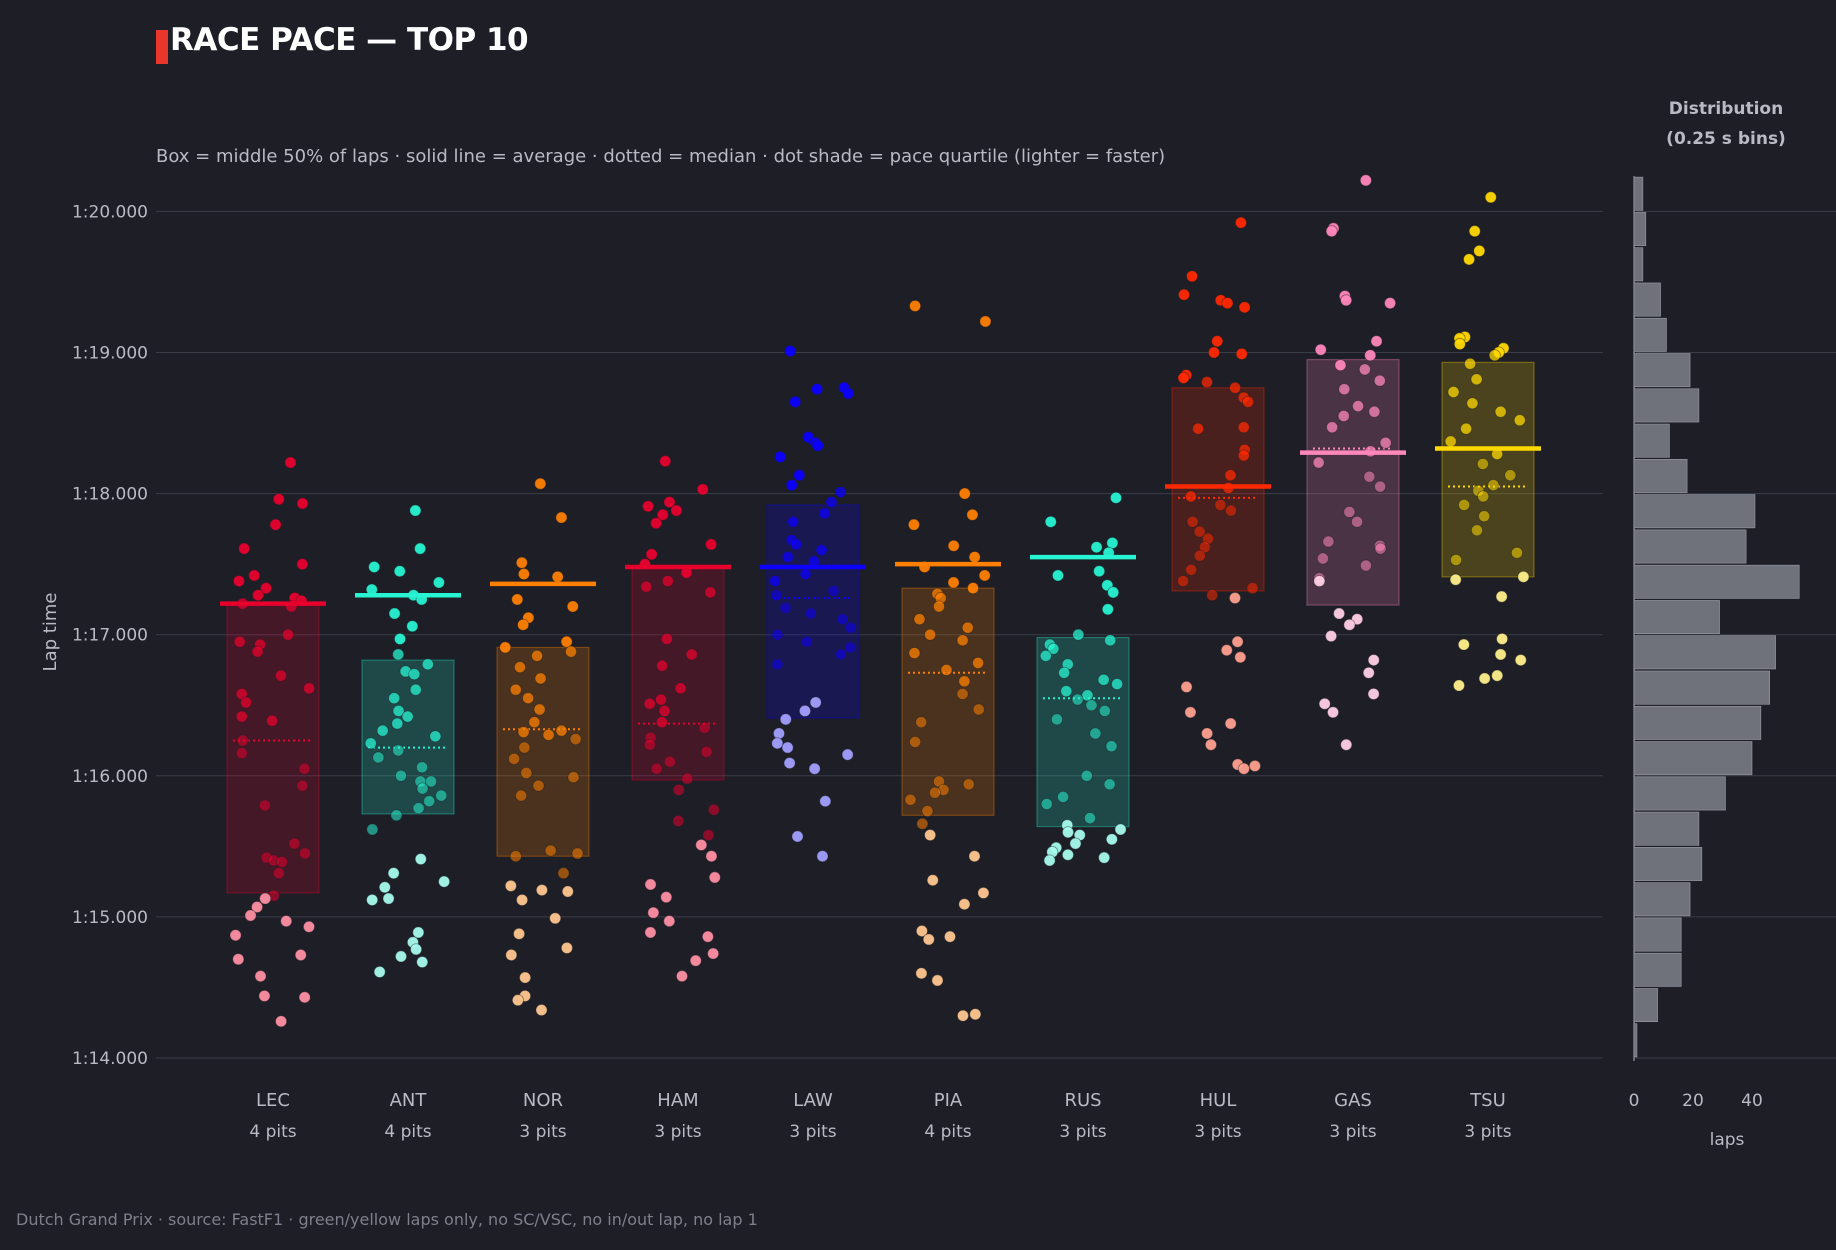 The height and width of the screenshot is (1250, 1836). Describe the element at coordinates (110, 918) in the screenshot. I see `y-tick-label: 1:15.000` at that location.